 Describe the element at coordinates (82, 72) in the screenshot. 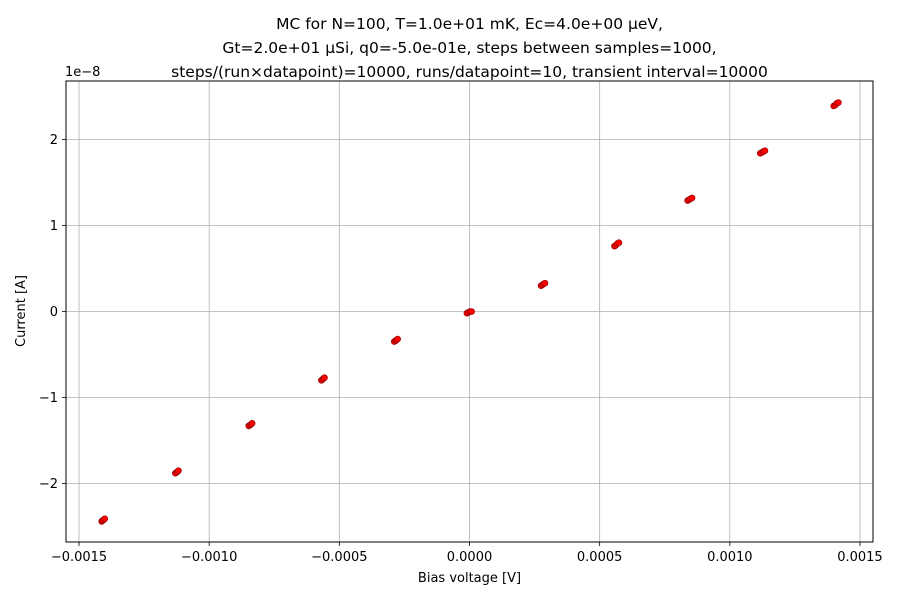

I see `y-axis-offset-label: 1e−8` at that location.